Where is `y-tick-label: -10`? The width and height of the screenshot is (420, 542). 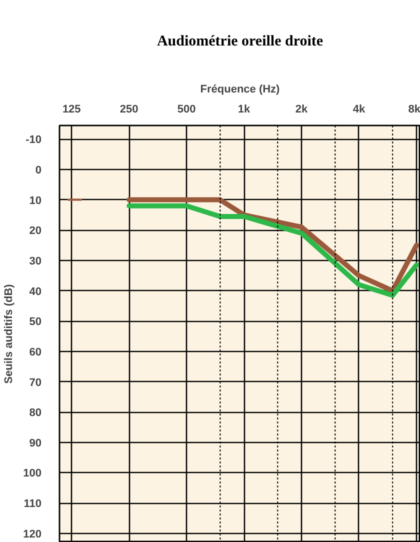 y-tick-label: -10 is located at coordinates (34, 140).